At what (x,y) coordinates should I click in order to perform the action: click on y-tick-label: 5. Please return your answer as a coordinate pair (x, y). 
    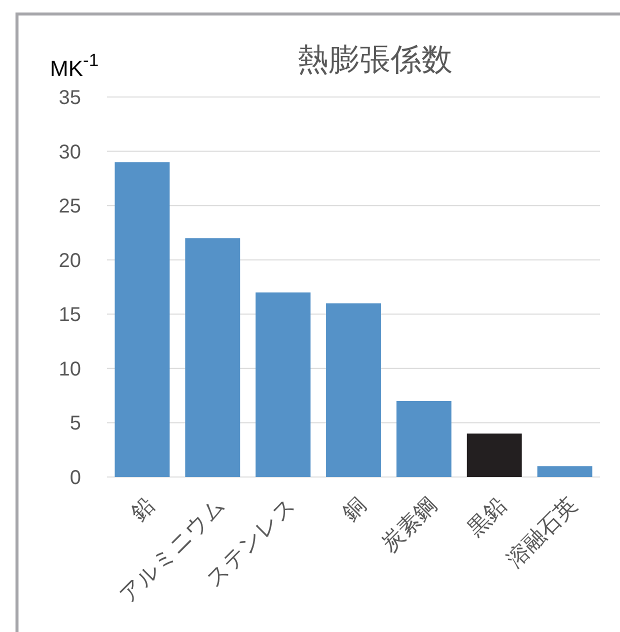
    Looking at the image, I should click on (75, 423).